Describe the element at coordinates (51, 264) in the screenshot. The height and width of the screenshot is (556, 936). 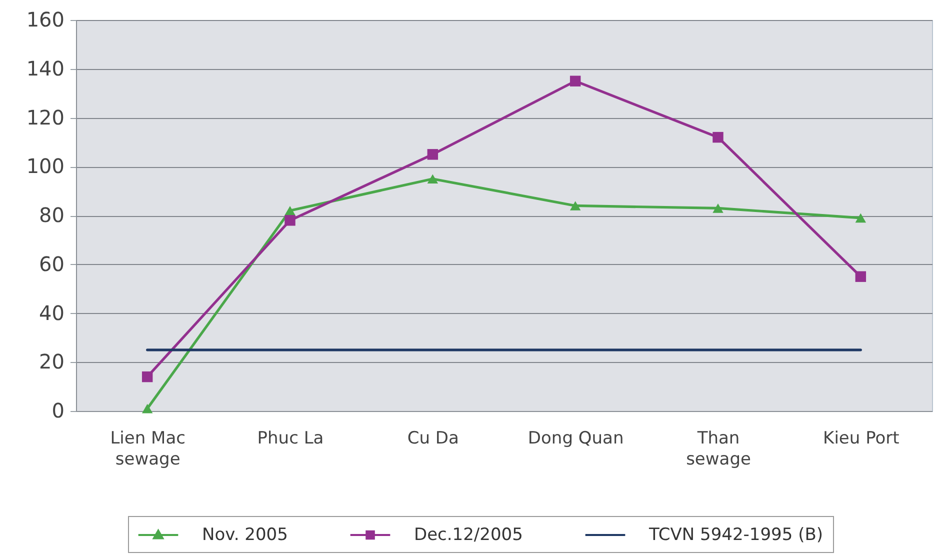
I see `y-tick-label: 60` at that location.